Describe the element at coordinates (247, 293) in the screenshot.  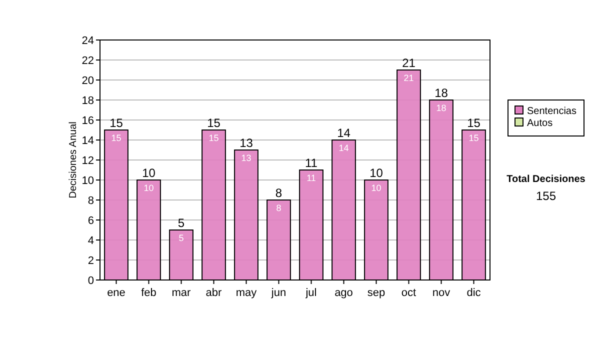
I see `x-tick-label: may` at that location.